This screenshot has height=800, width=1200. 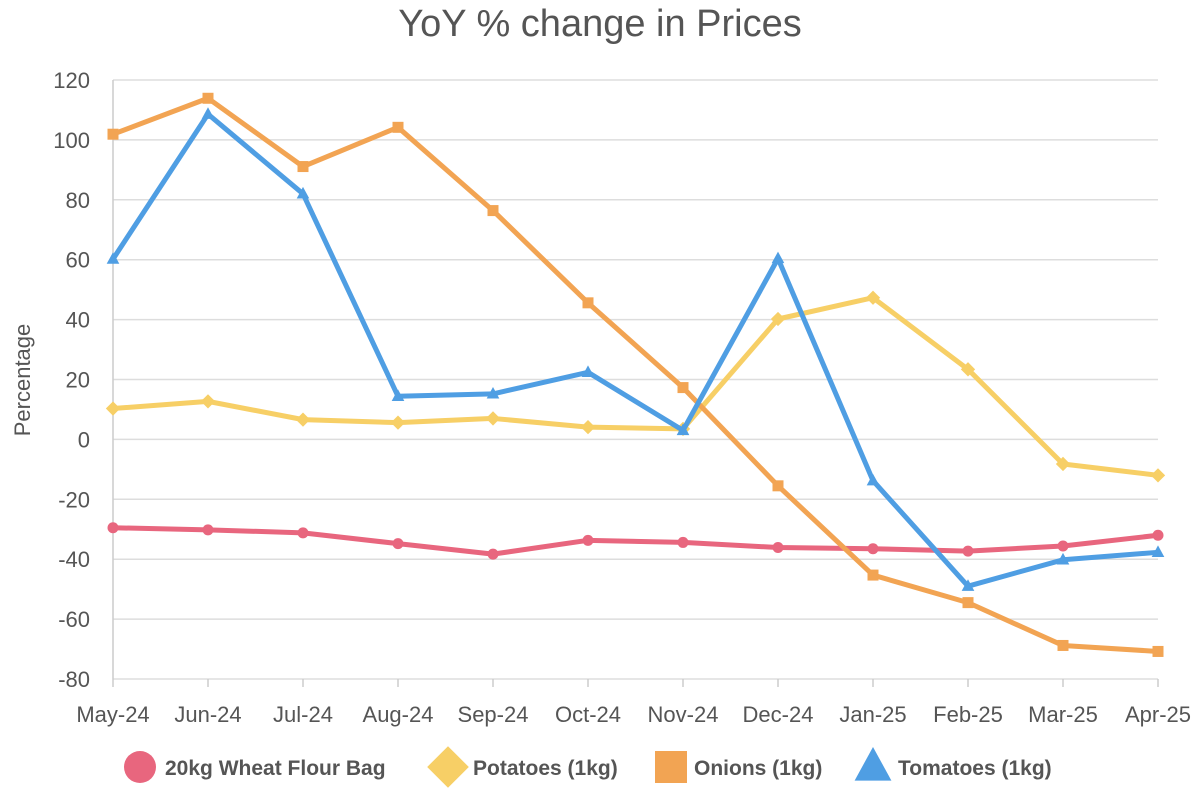 What do you see at coordinates (78, 380) in the screenshot?
I see `y-tick-label: 20` at bounding box center [78, 380].